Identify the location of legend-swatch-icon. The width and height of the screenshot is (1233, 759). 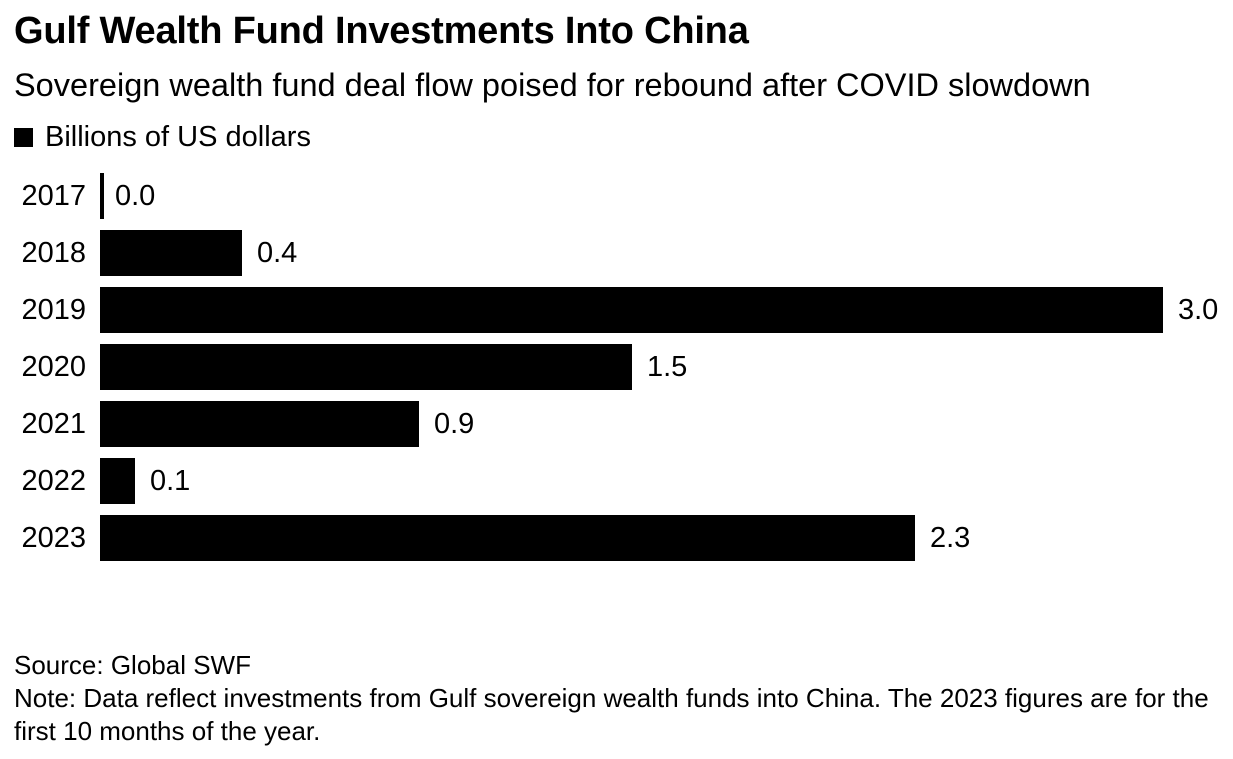
(23, 137).